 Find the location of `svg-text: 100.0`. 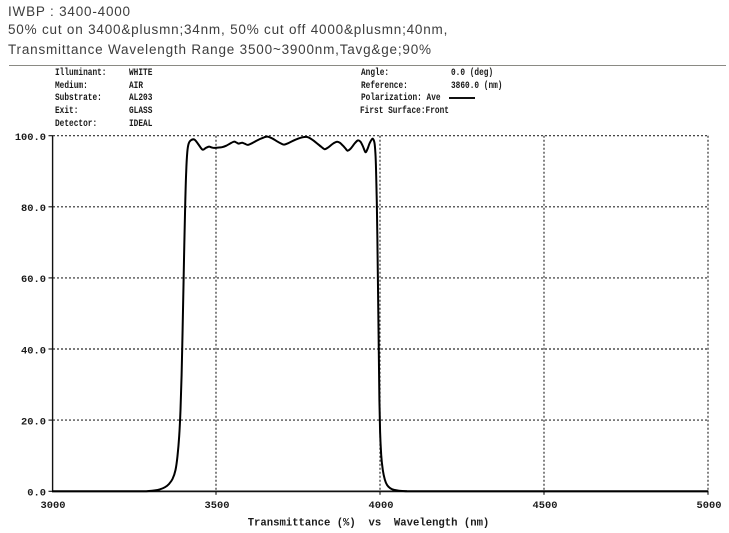

svg-text: 100.0 is located at coordinates (30, 138).